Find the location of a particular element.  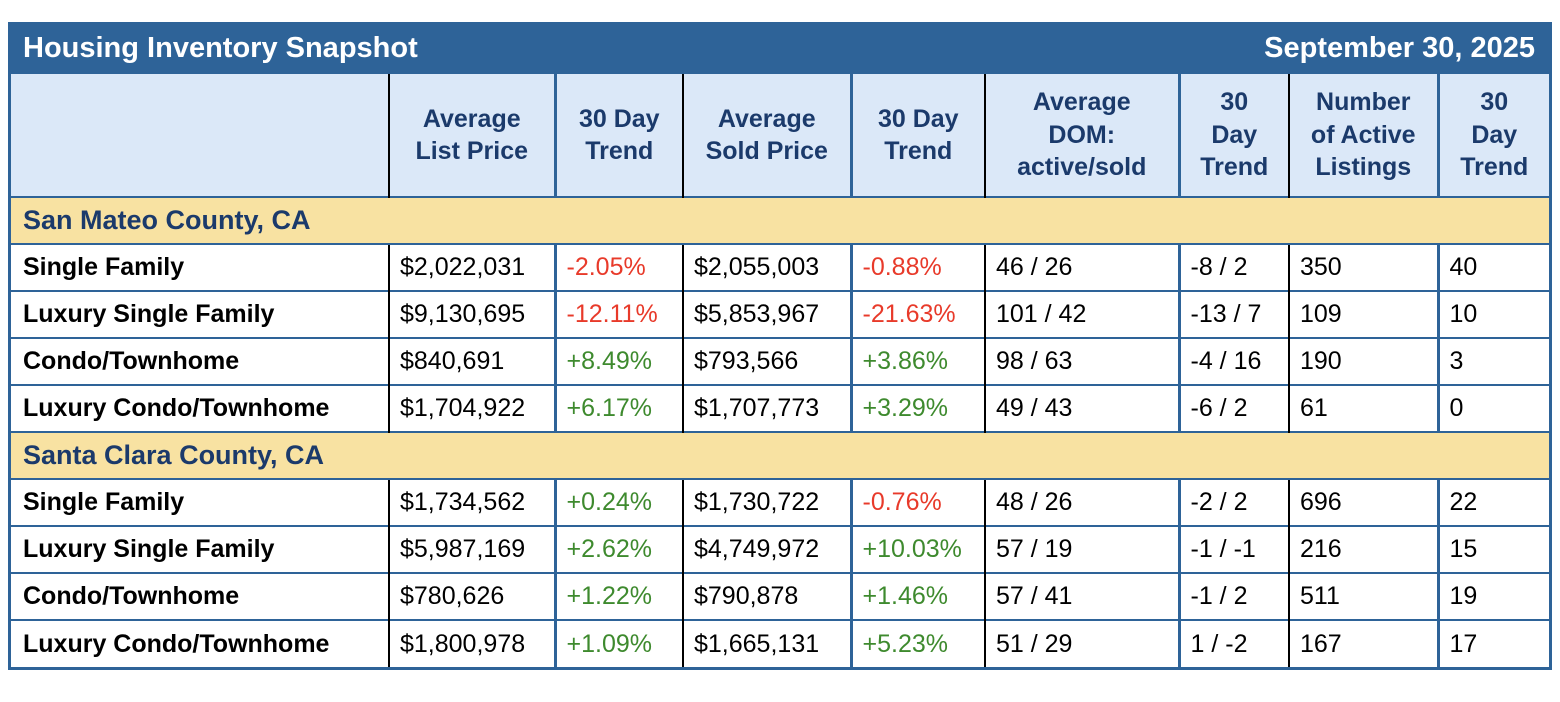

cell-sold-trend: +5.23% is located at coordinates (917, 643).